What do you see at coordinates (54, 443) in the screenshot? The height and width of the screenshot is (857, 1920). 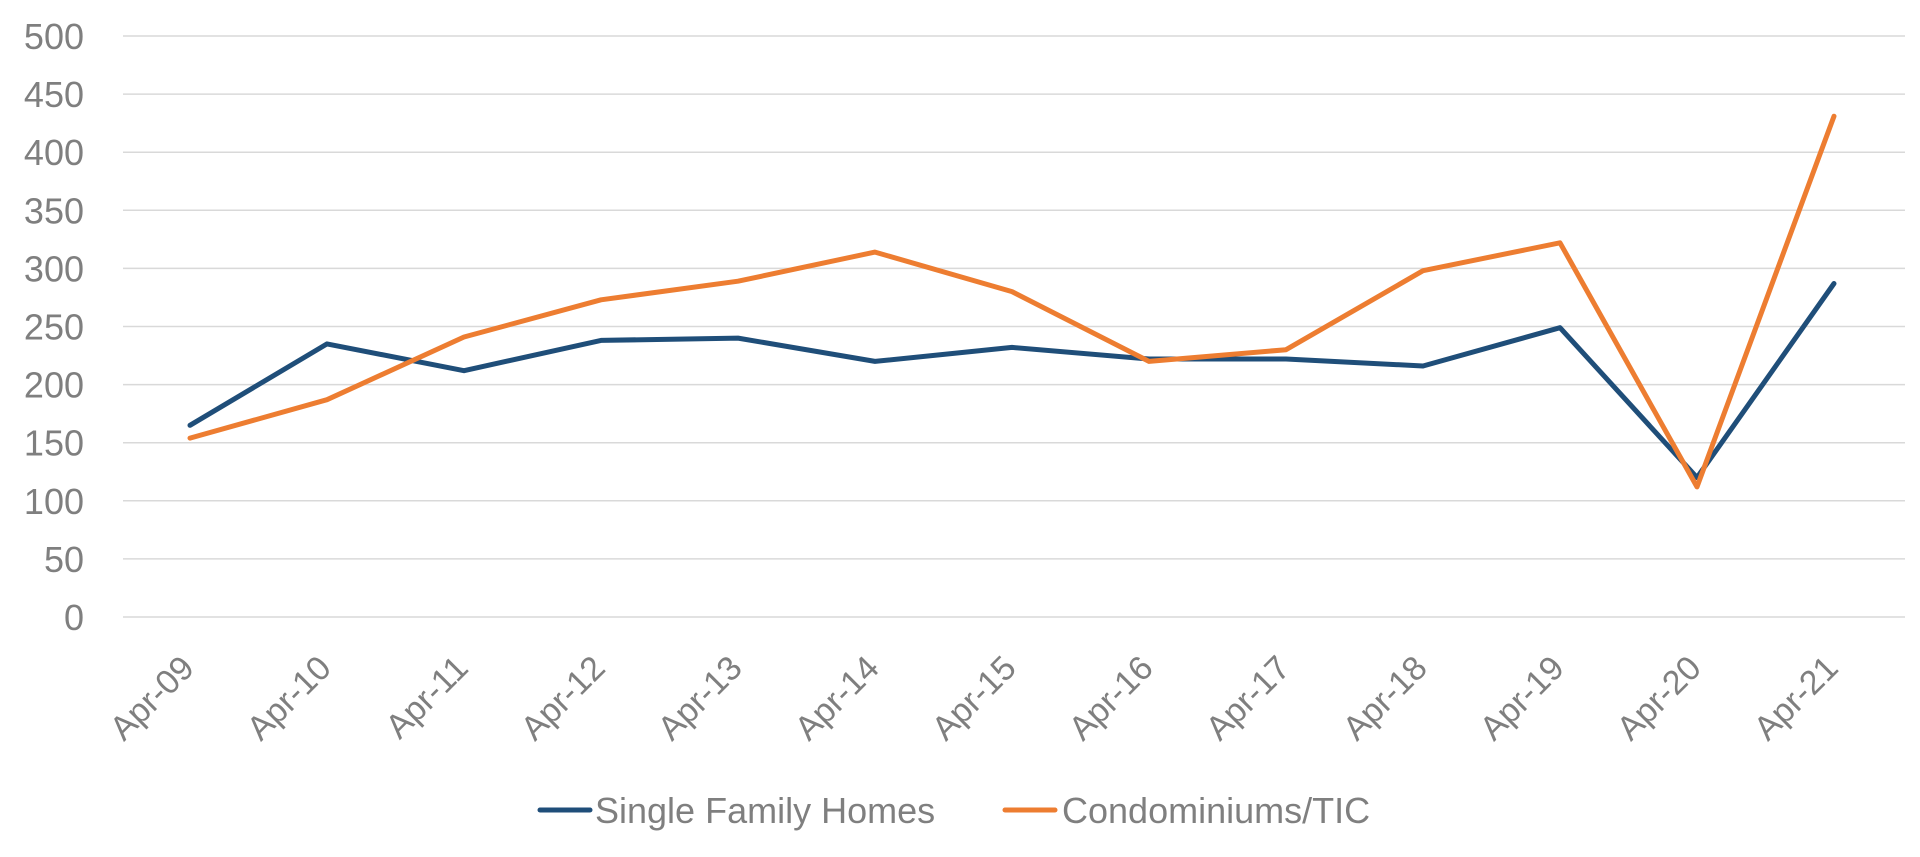 I see `y-tick-label: 150` at bounding box center [54, 443].